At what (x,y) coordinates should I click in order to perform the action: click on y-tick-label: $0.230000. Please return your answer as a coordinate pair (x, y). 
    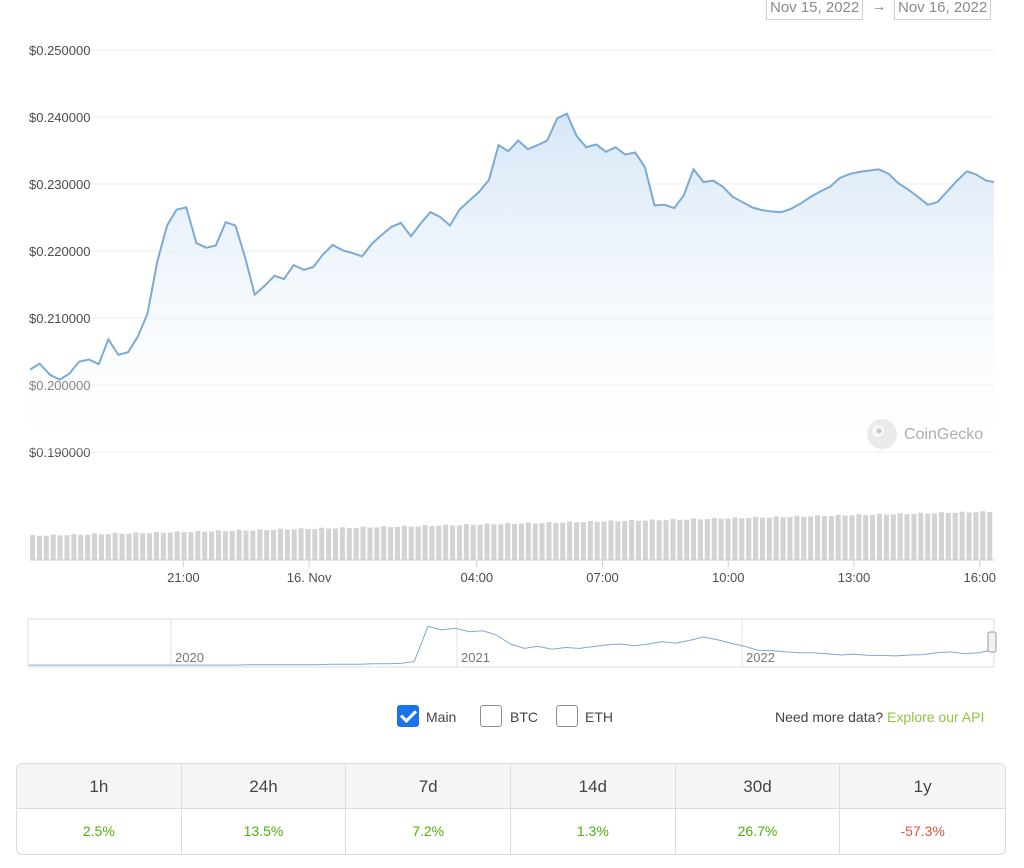
    Looking at the image, I should click on (59, 184).